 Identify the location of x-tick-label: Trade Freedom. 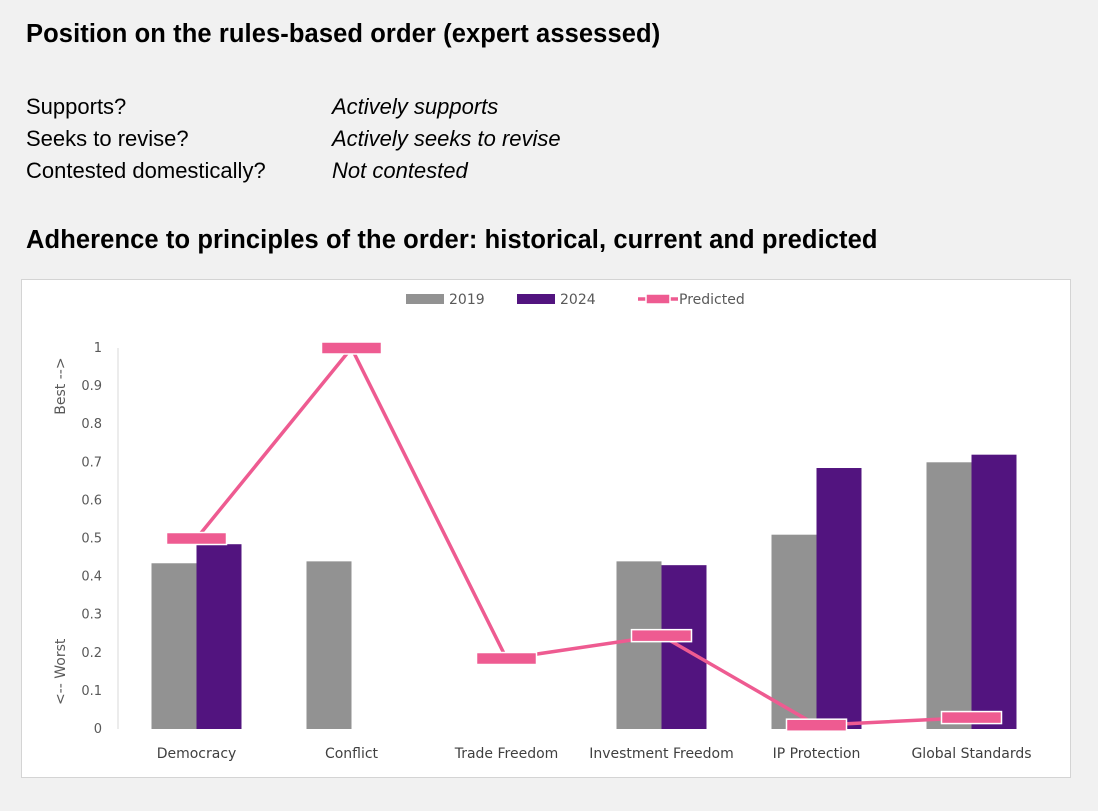
(506, 754).